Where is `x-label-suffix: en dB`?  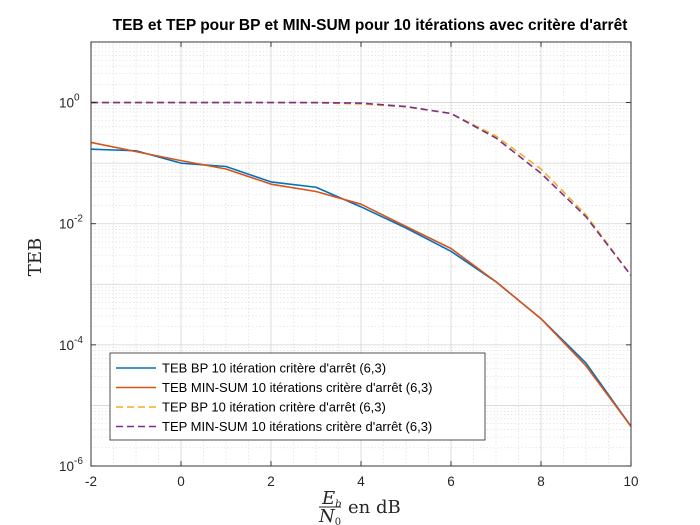 x-label-suffix: en dB is located at coordinates (374, 507).